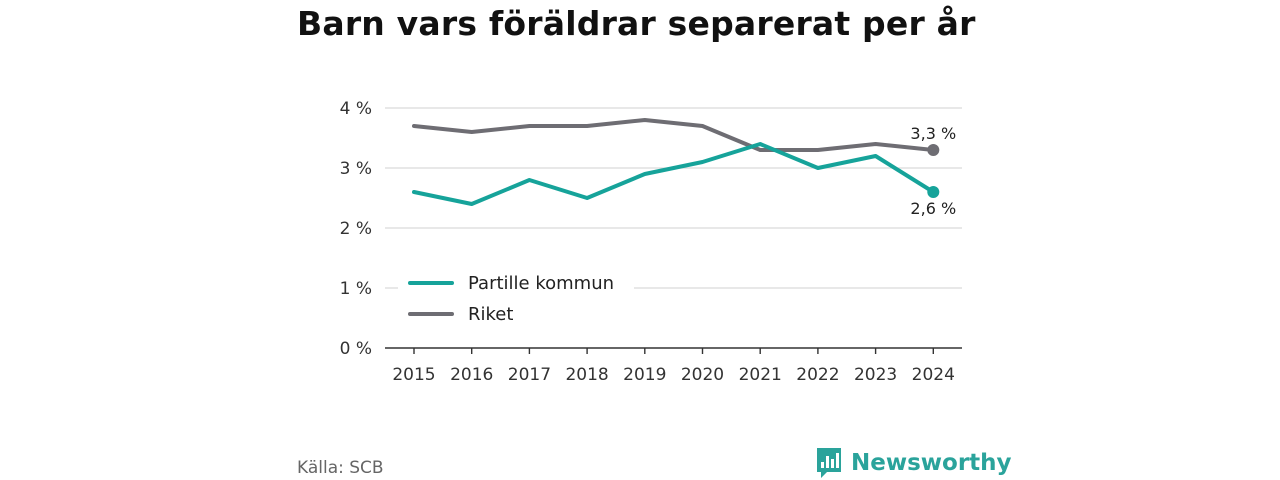 The height and width of the screenshot is (480, 1280). What do you see at coordinates (702, 375) in the screenshot?
I see `x-tick-label: 2020` at bounding box center [702, 375].